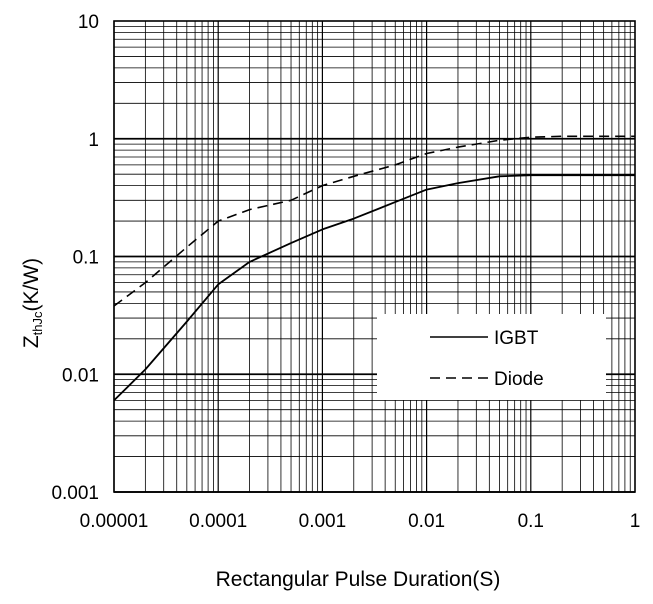 The height and width of the screenshot is (604, 653). Describe the element at coordinates (80, 375) in the screenshot. I see `y-tick-label: 0.01` at that location.